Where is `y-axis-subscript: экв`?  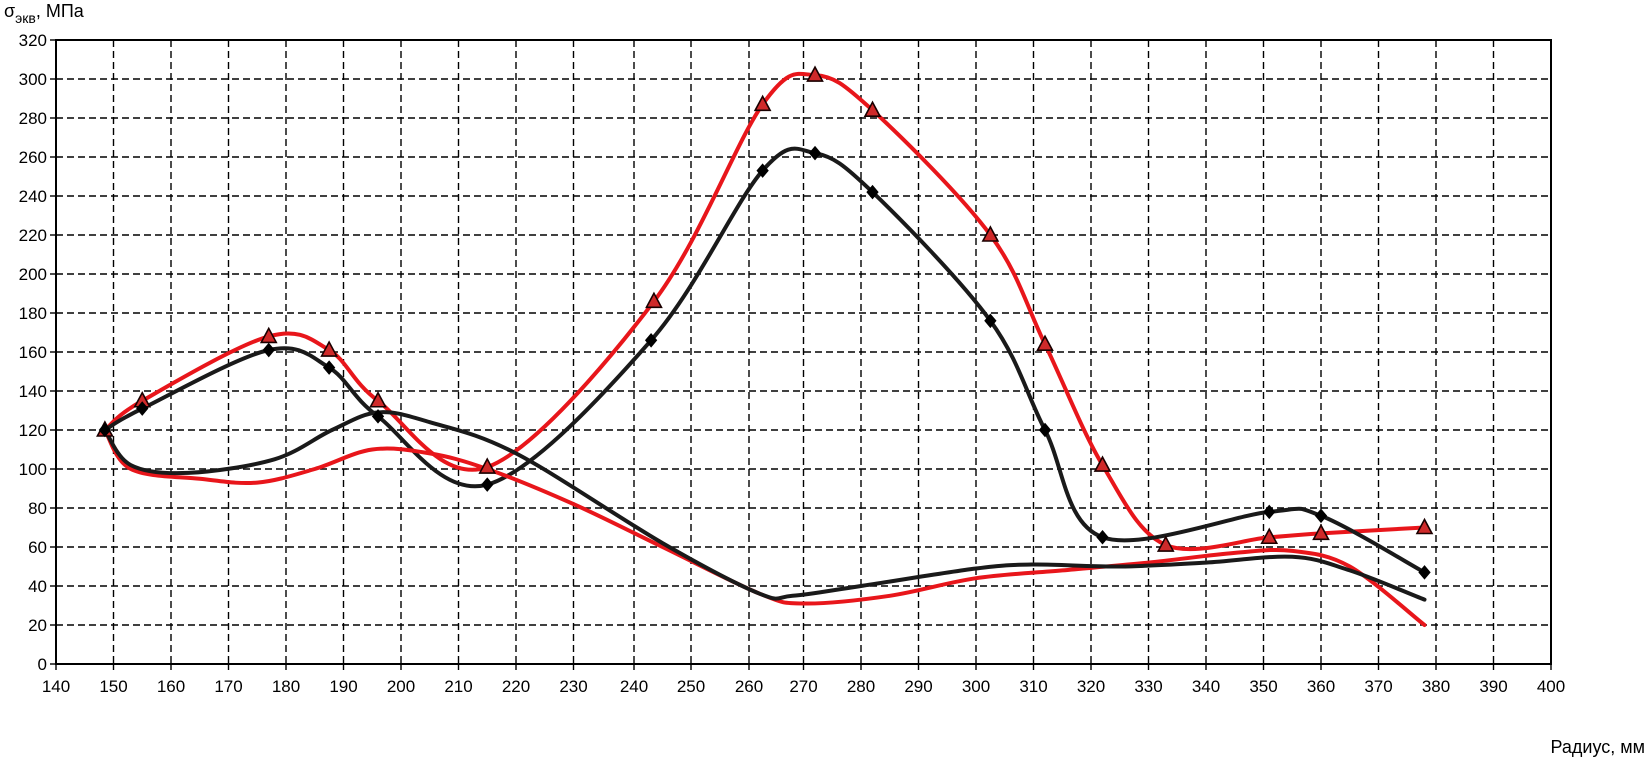
y-axis-subscript: экв is located at coordinates (25, 18).